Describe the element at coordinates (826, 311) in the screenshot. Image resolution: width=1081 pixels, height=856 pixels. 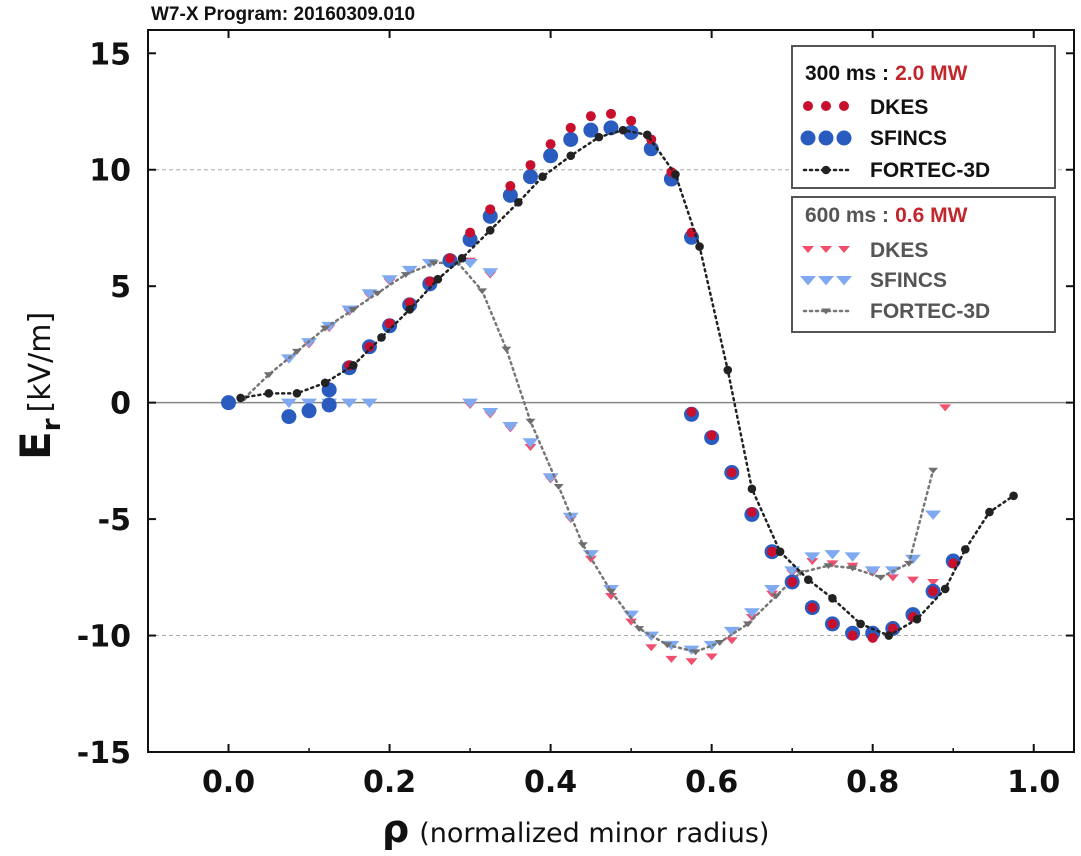
I see `legend-600ms-fortec-marker` at that location.